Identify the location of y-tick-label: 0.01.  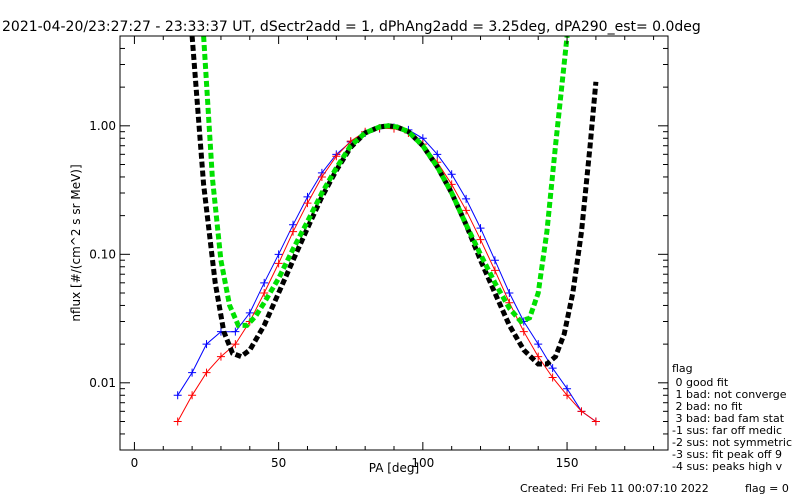
(102, 383).